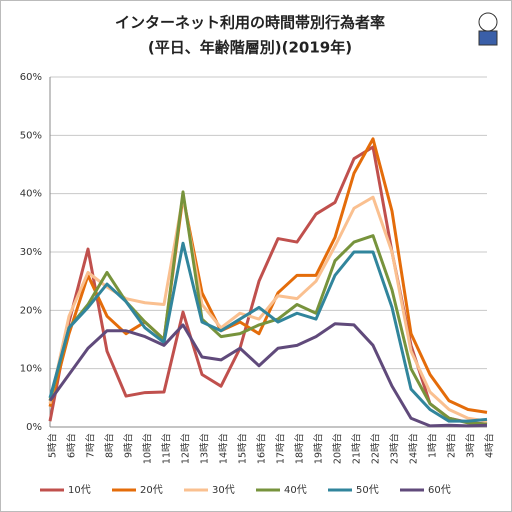 The width and height of the screenshot is (512, 512). What do you see at coordinates (151, 490) in the screenshot?
I see `legend-label: 20代` at bounding box center [151, 490].